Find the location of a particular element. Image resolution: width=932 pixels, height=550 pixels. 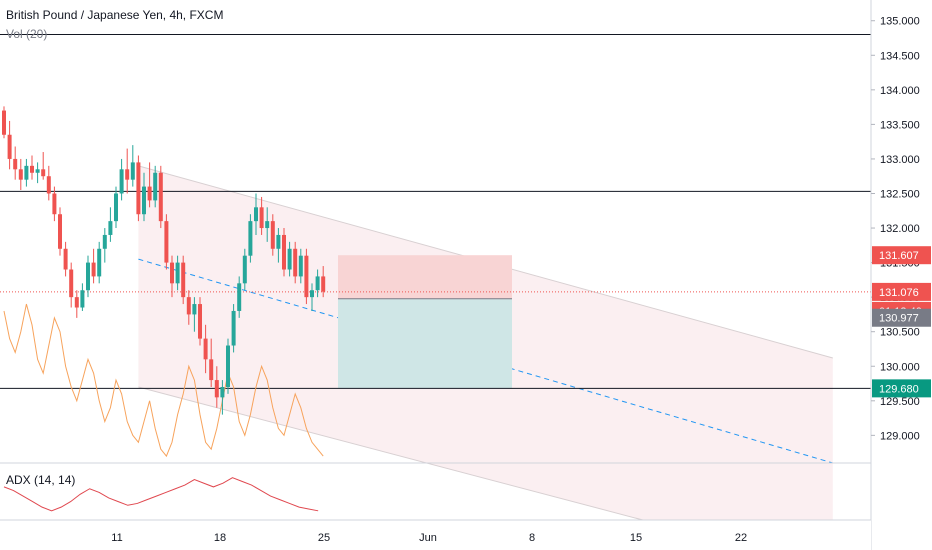

price-tick-label: 130.000 is located at coordinates (900, 367).